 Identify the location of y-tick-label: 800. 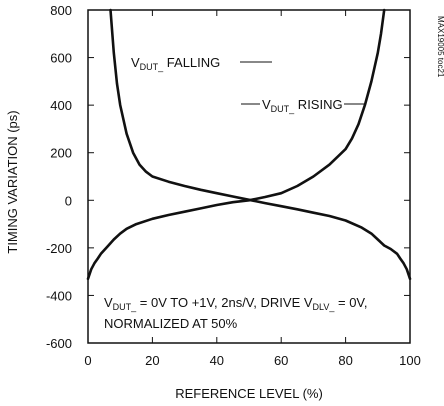
(61, 10).